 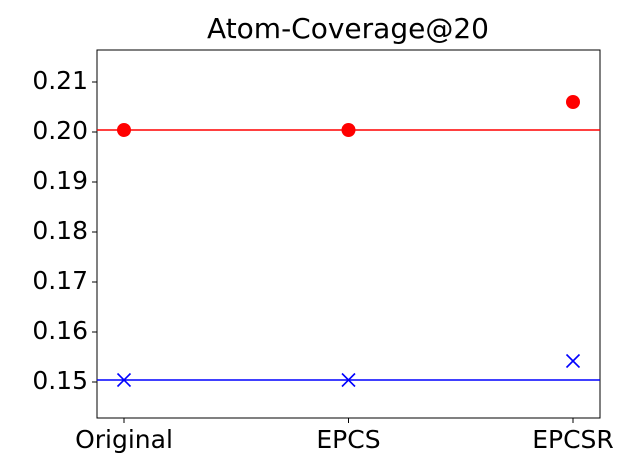 I want to click on x-tick-label: EPCS, so click(x=348, y=439).